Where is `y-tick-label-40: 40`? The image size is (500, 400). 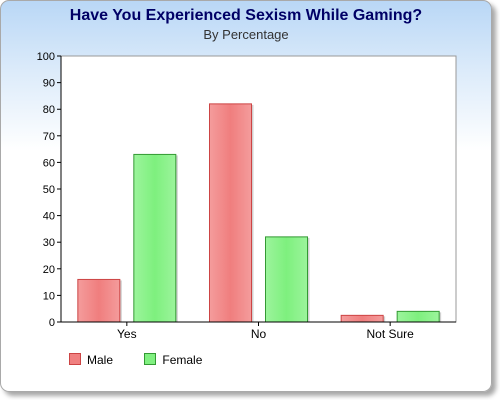
y-tick-label-40: 40 is located at coordinates (49, 217).